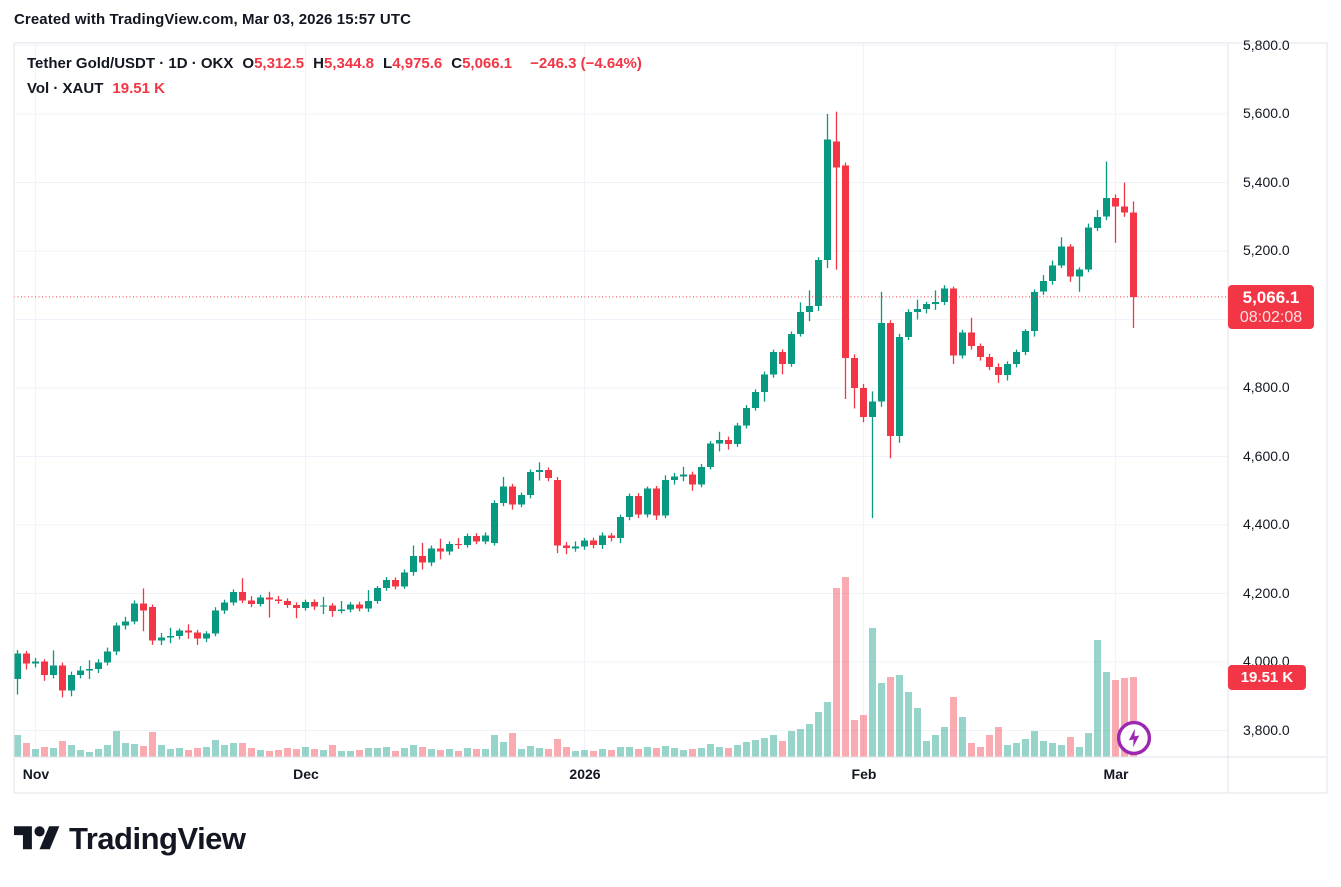  What do you see at coordinates (1271, 297) in the screenshot?
I see `last-price: 5,066.1` at bounding box center [1271, 297].